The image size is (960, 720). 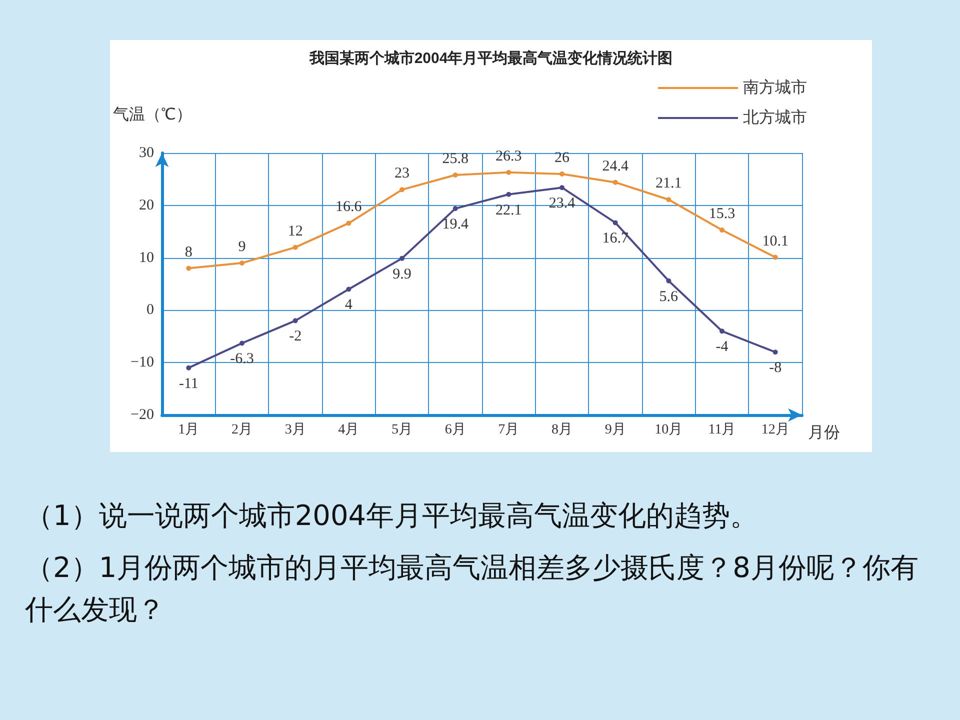 What do you see at coordinates (472, 589) in the screenshot?
I see `text: （2）1月份两个城市的月平均最高气温相差多少摄氏度？8月份呢？你有什么发现？` at bounding box center [472, 589].